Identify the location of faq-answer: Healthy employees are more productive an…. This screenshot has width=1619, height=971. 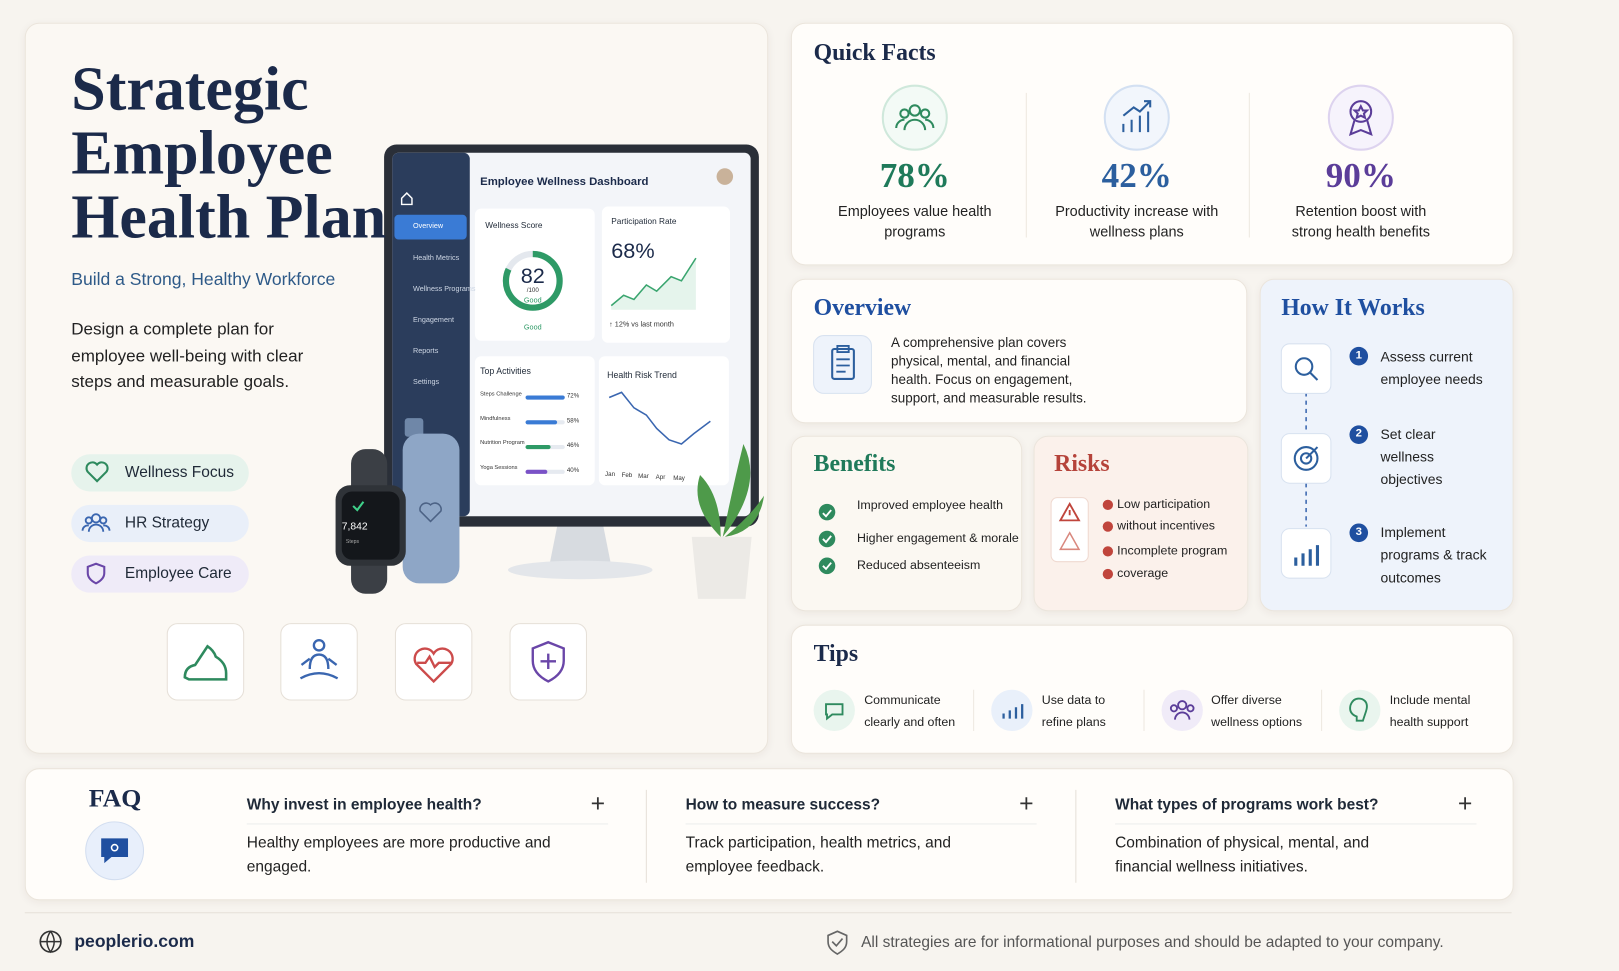
(398, 855).